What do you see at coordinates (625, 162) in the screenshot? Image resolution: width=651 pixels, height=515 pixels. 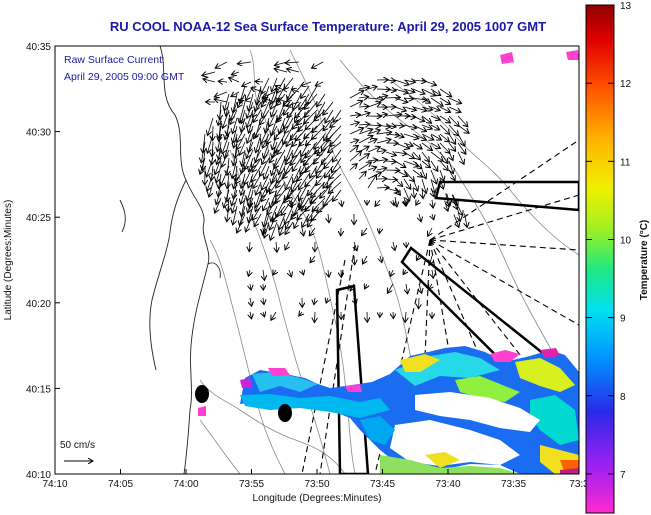 I see `colorbar-tick-label: 11` at bounding box center [625, 162].